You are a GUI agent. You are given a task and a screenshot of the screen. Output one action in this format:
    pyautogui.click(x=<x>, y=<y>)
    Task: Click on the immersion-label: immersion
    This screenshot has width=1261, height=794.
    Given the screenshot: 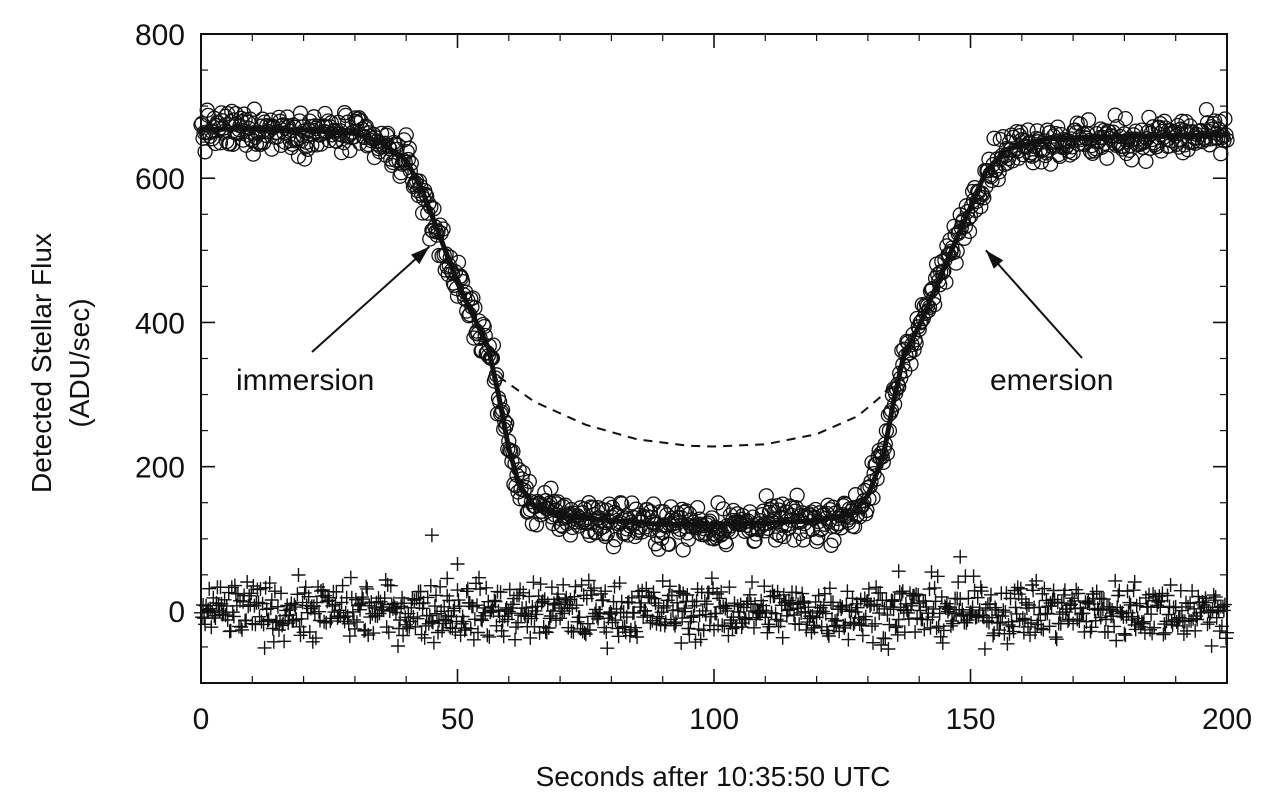 What is the action you would take?
    pyautogui.click(x=305, y=380)
    